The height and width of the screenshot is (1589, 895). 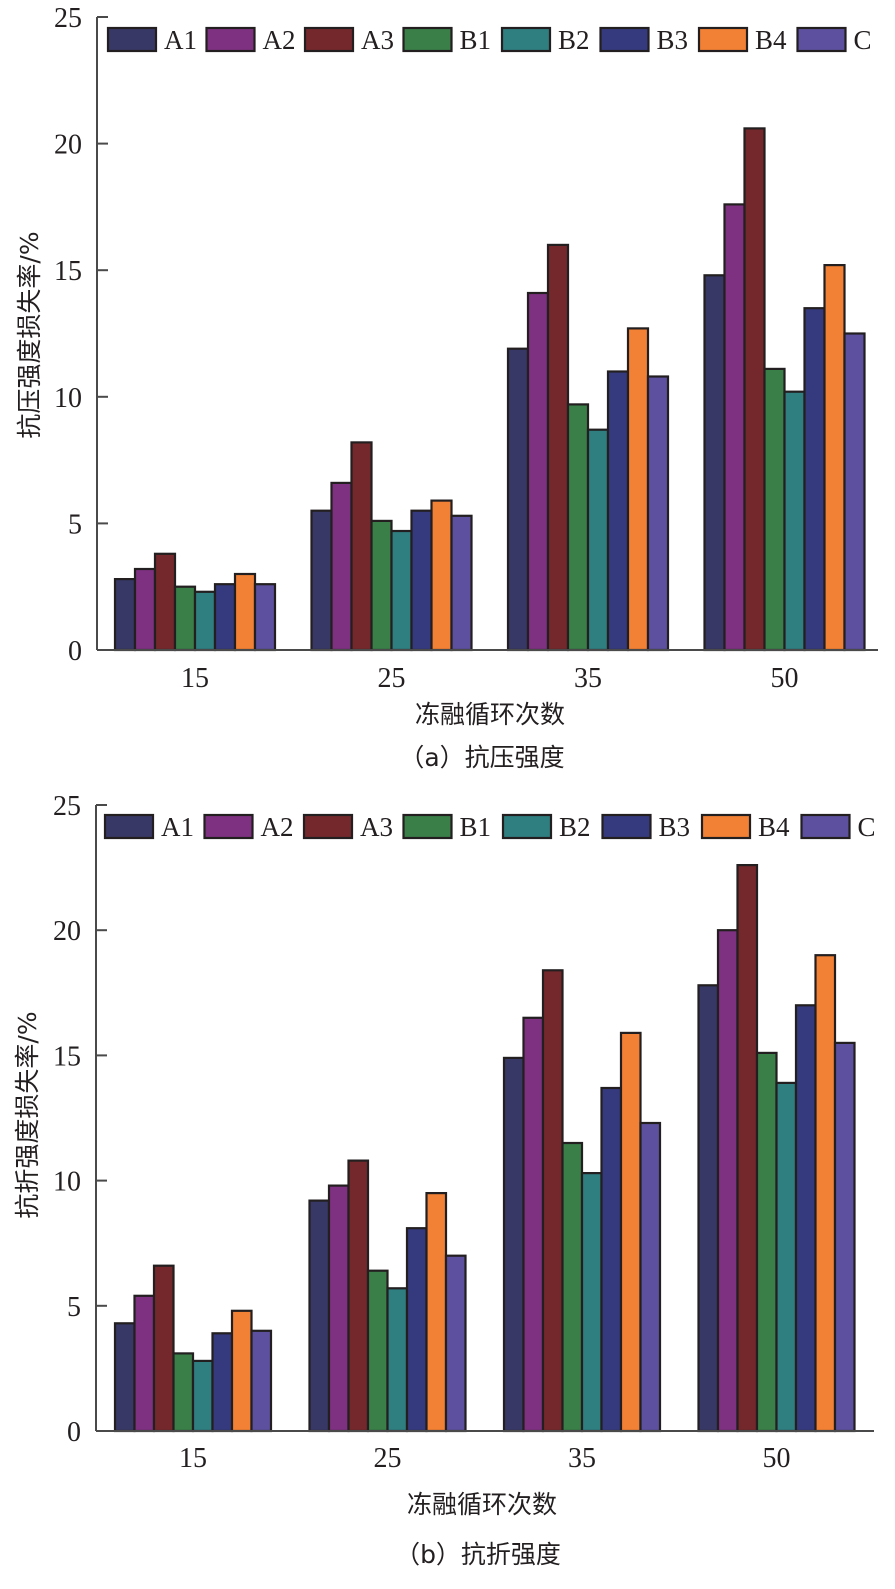 I want to click on legend-item-A2: A2, so click(x=248, y=827).